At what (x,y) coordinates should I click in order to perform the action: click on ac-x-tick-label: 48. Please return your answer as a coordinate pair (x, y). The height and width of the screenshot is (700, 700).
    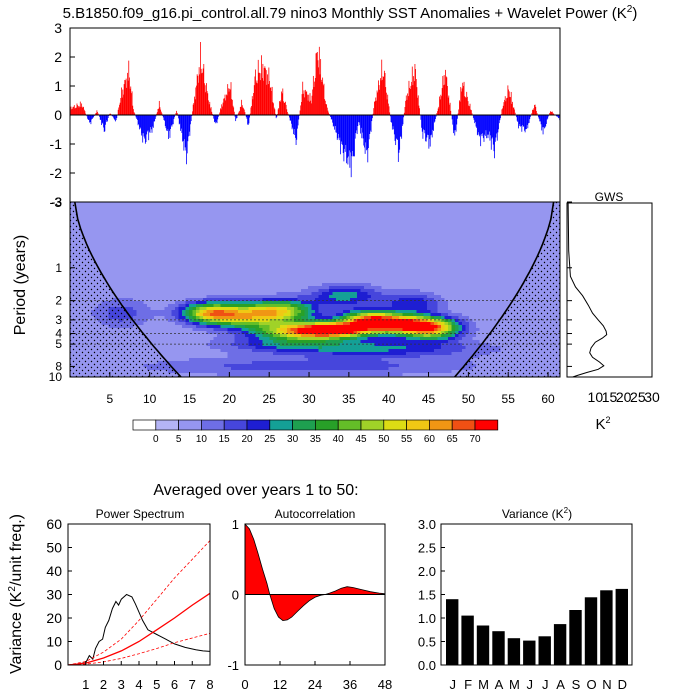
    Looking at the image, I should click on (385, 684).